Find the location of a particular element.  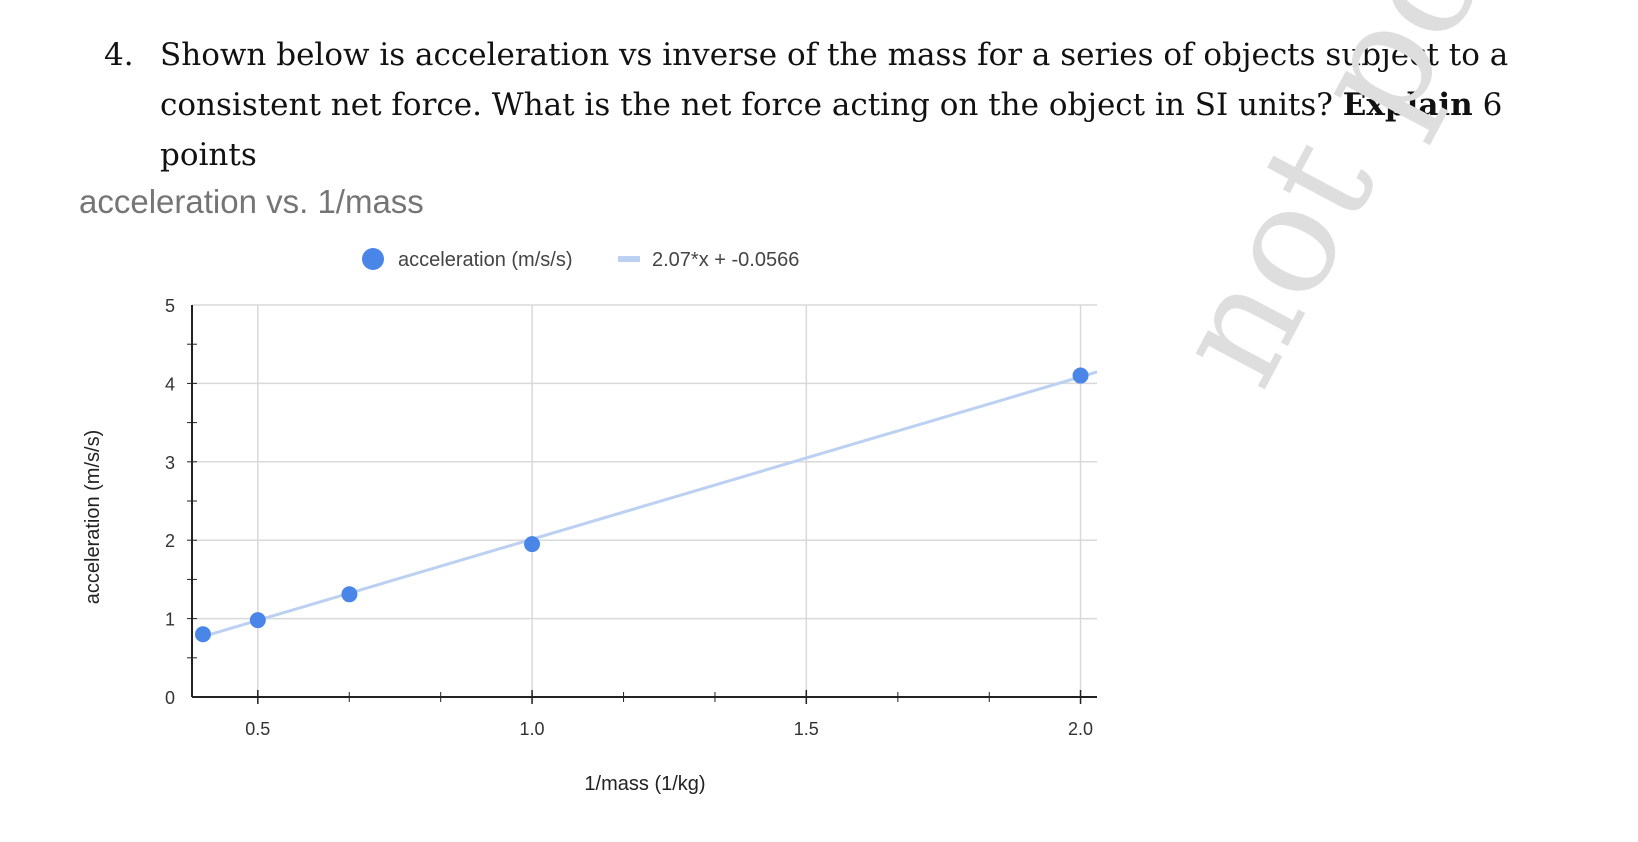

question-points: 6 points is located at coordinates (831, 130).